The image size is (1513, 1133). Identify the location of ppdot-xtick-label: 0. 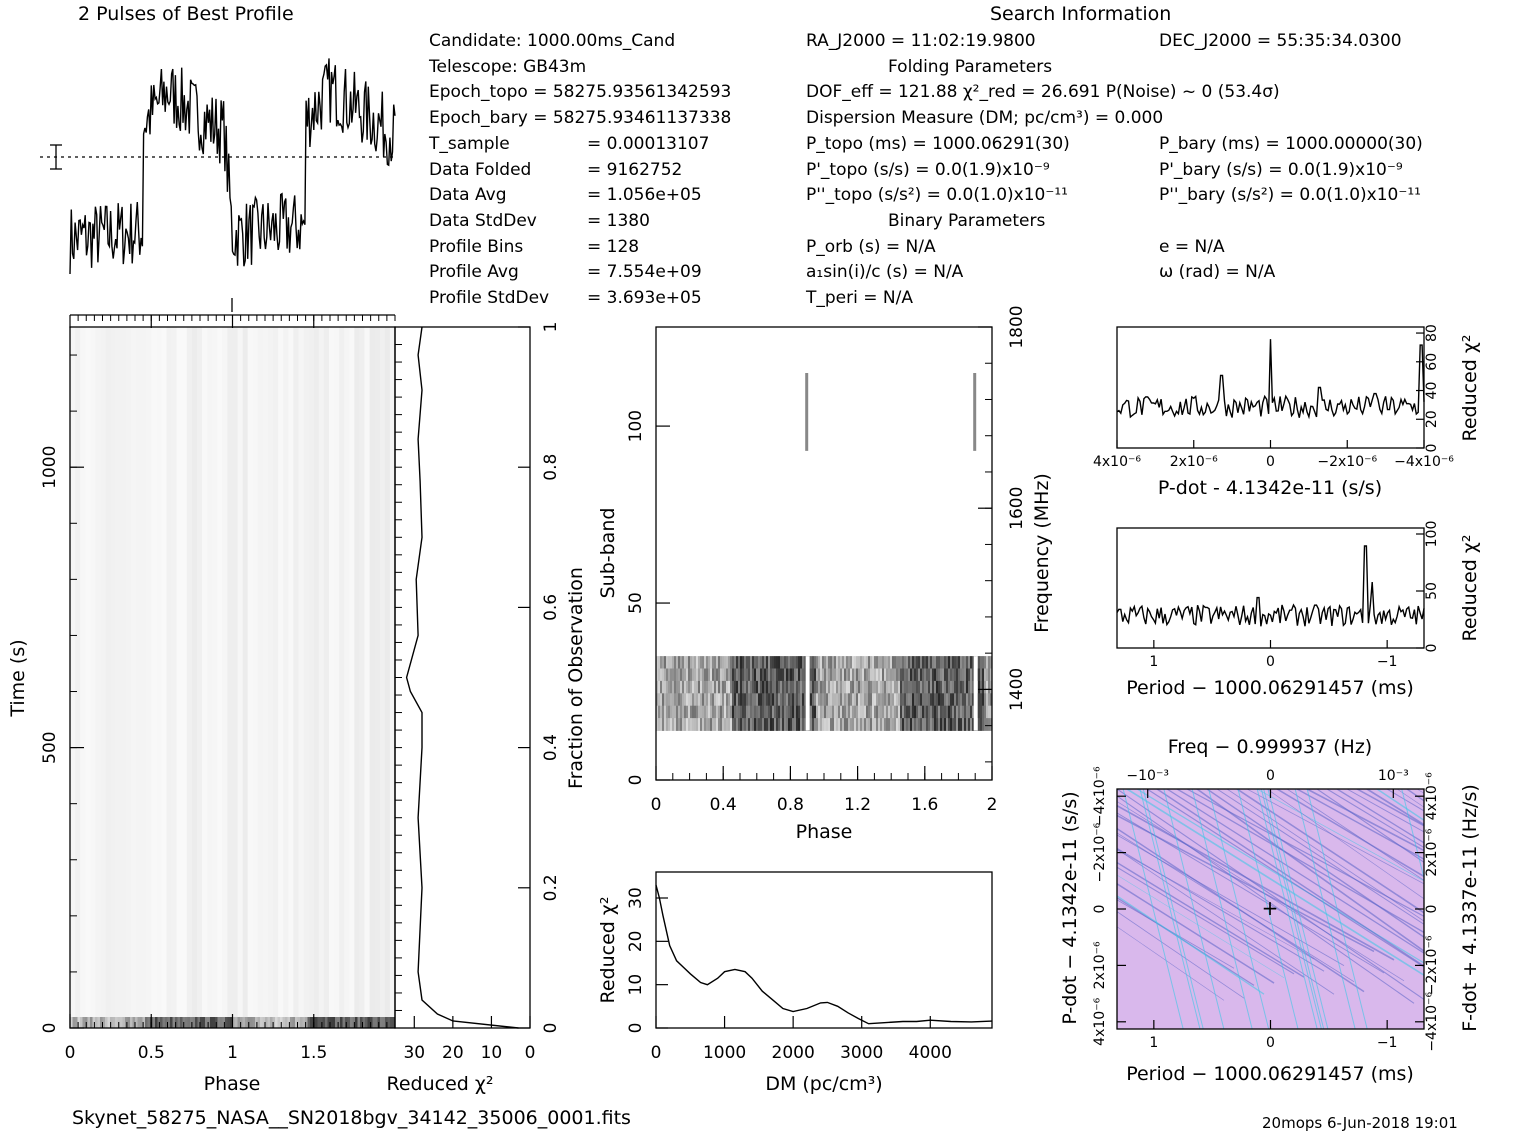
(1270, 1043).